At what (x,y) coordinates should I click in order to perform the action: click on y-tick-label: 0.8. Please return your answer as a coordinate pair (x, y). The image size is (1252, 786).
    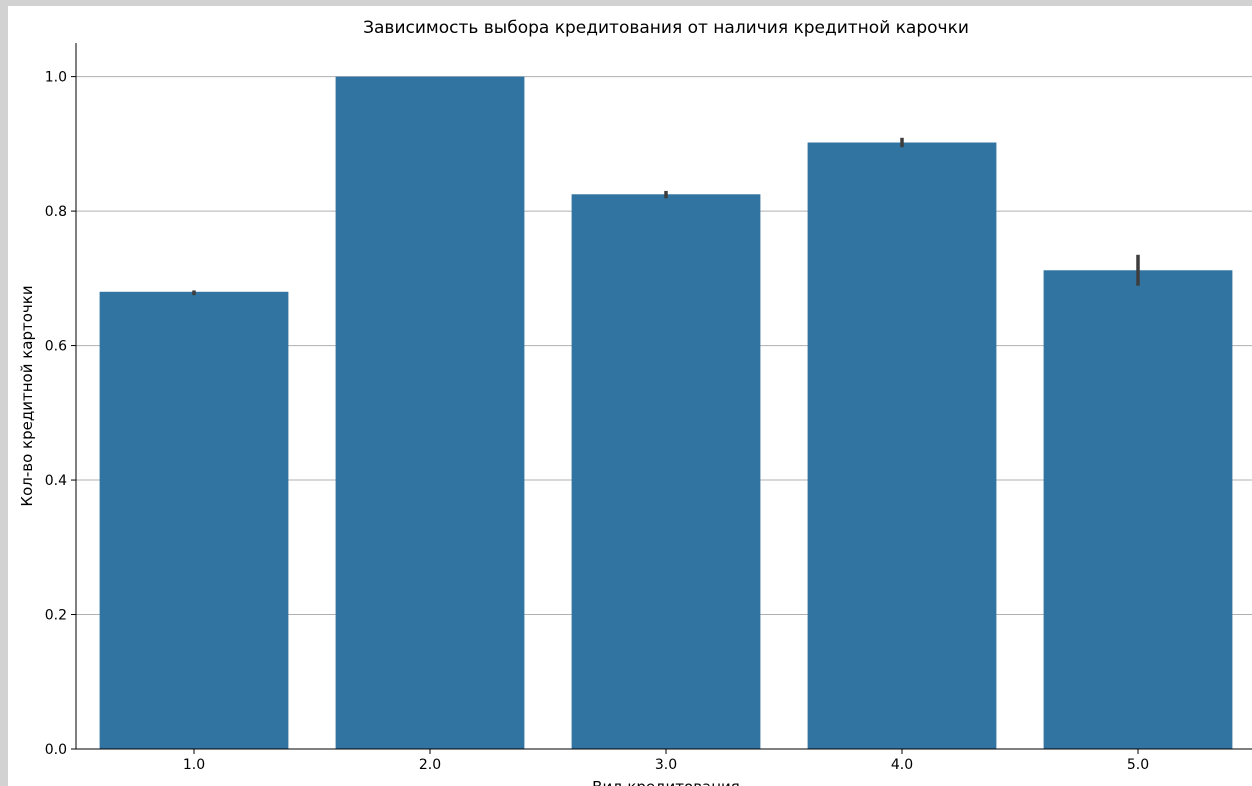
    Looking at the image, I should click on (56, 212).